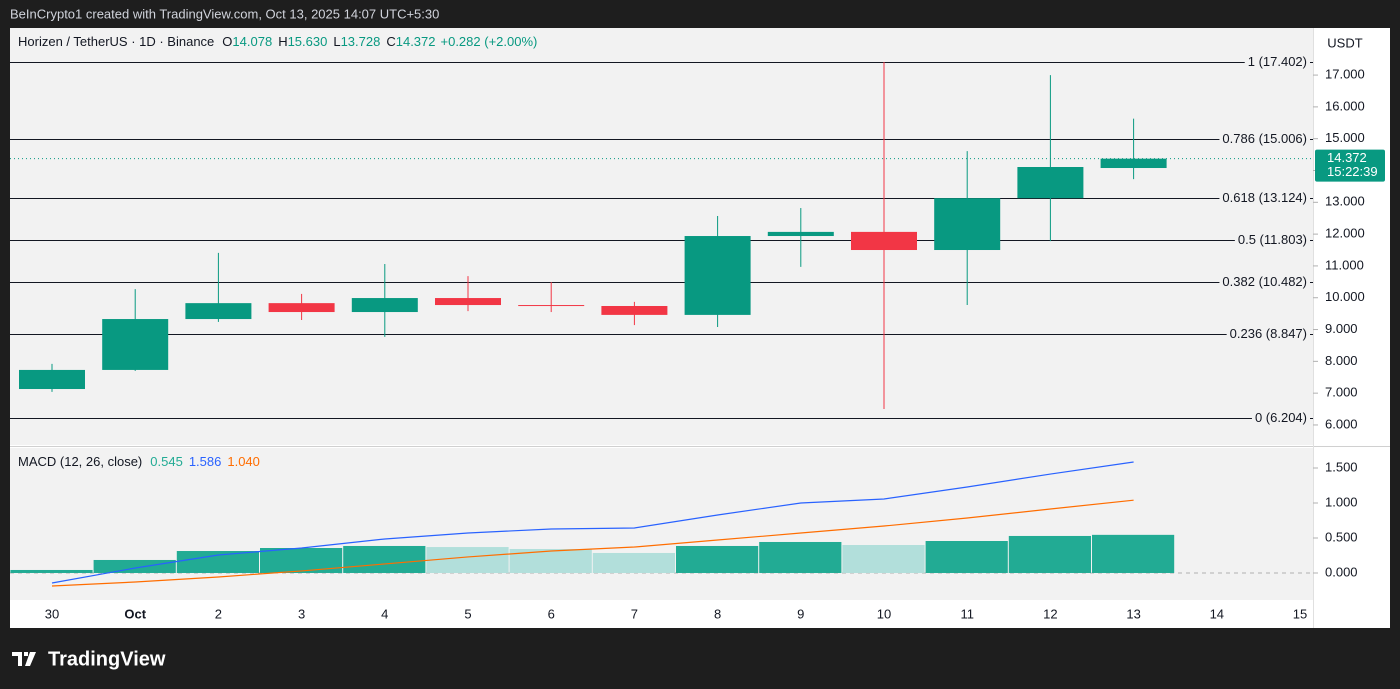  What do you see at coordinates (80, 461) in the screenshot?
I see `macd-title: MACD (12, 26, close)` at bounding box center [80, 461].